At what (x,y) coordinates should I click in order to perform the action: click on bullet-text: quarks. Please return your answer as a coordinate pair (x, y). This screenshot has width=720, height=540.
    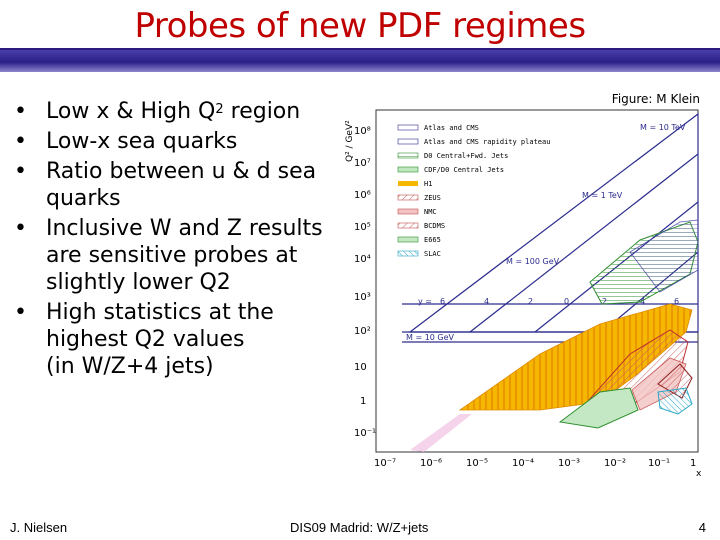
    Looking at the image, I should click on (83, 198).